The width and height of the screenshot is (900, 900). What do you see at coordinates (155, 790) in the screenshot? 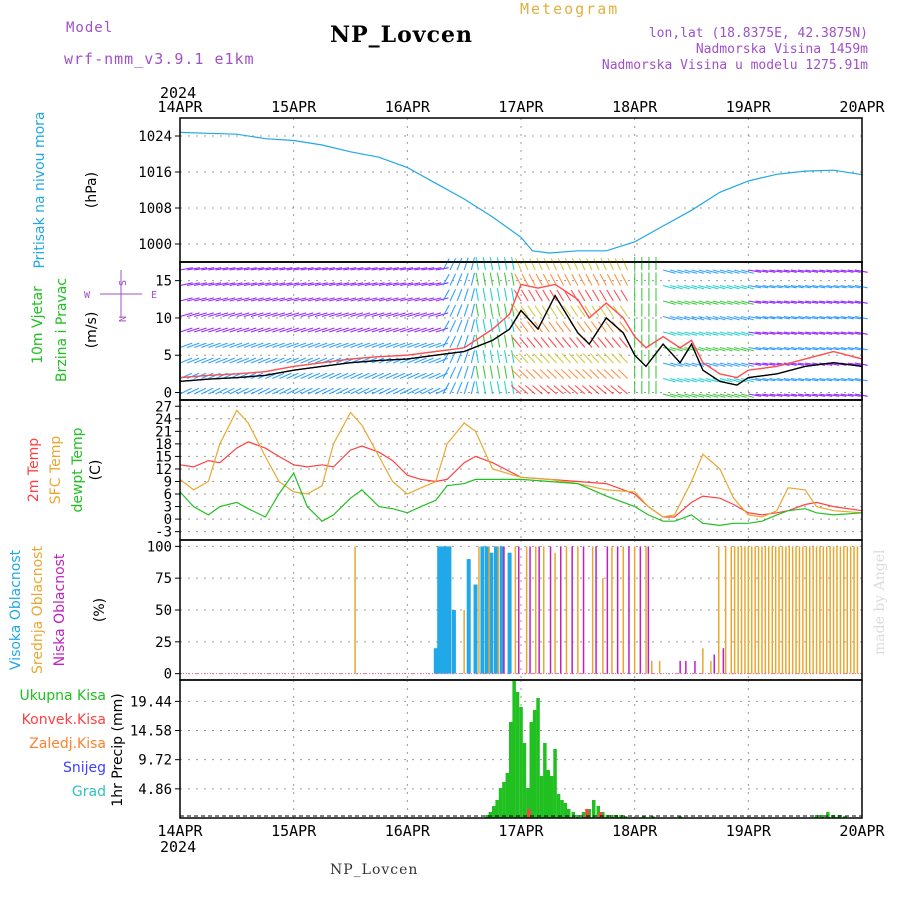
I see `y-tick-label: 4.86` at bounding box center [155, 790].